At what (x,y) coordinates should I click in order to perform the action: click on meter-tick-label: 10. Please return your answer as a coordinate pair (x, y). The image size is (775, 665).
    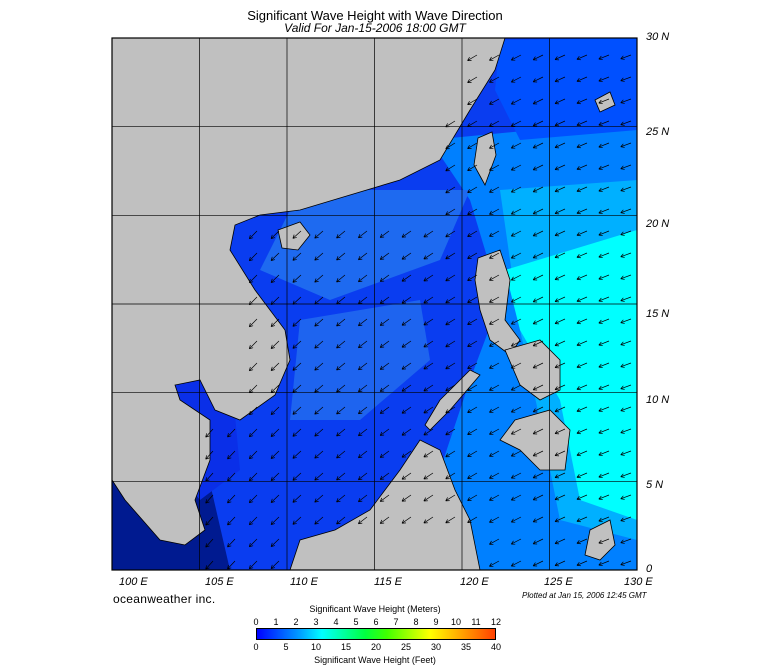
    Looking at the image, I should click on (456, 622).